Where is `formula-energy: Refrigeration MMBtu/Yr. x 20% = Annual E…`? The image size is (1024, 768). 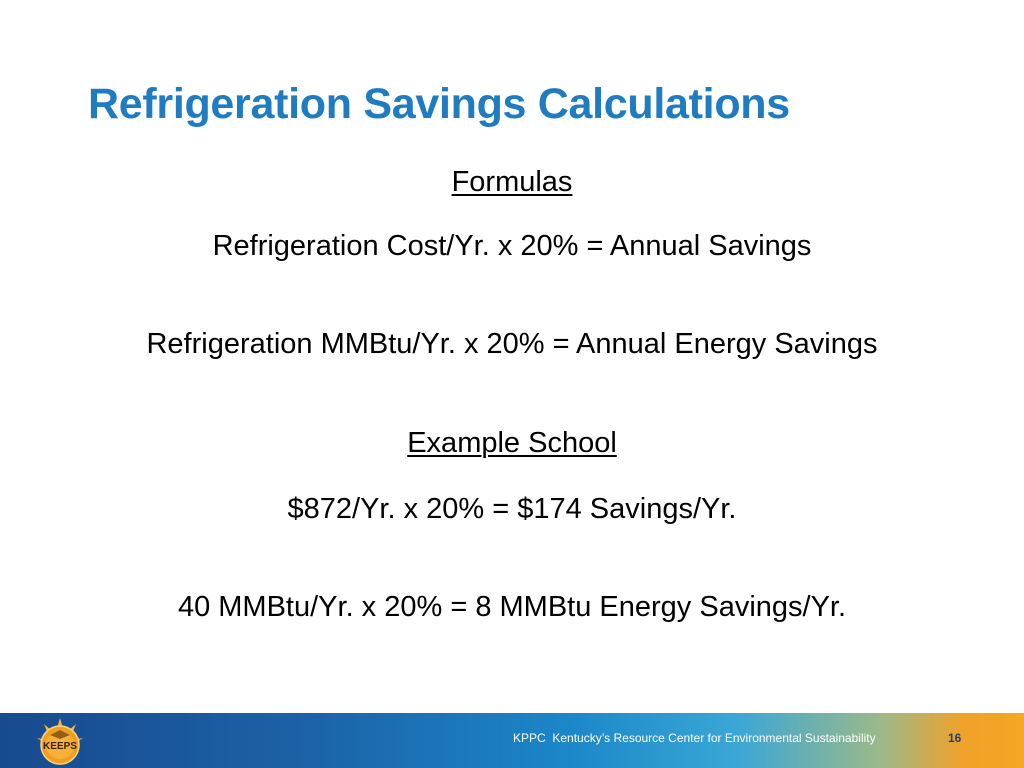 formula-energy: Refrigeration MMBtu/Yr. x 20% = Annual E… is located at coordinates (512, 344).